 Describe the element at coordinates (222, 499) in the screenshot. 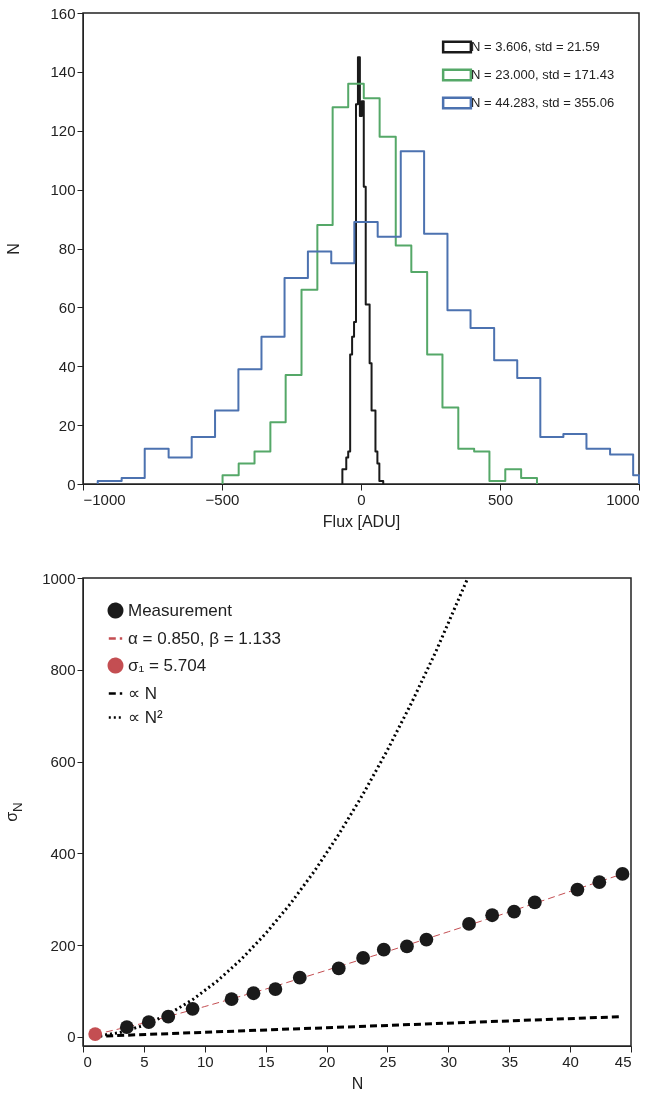

I see `x-tick-label: −500` at that location.